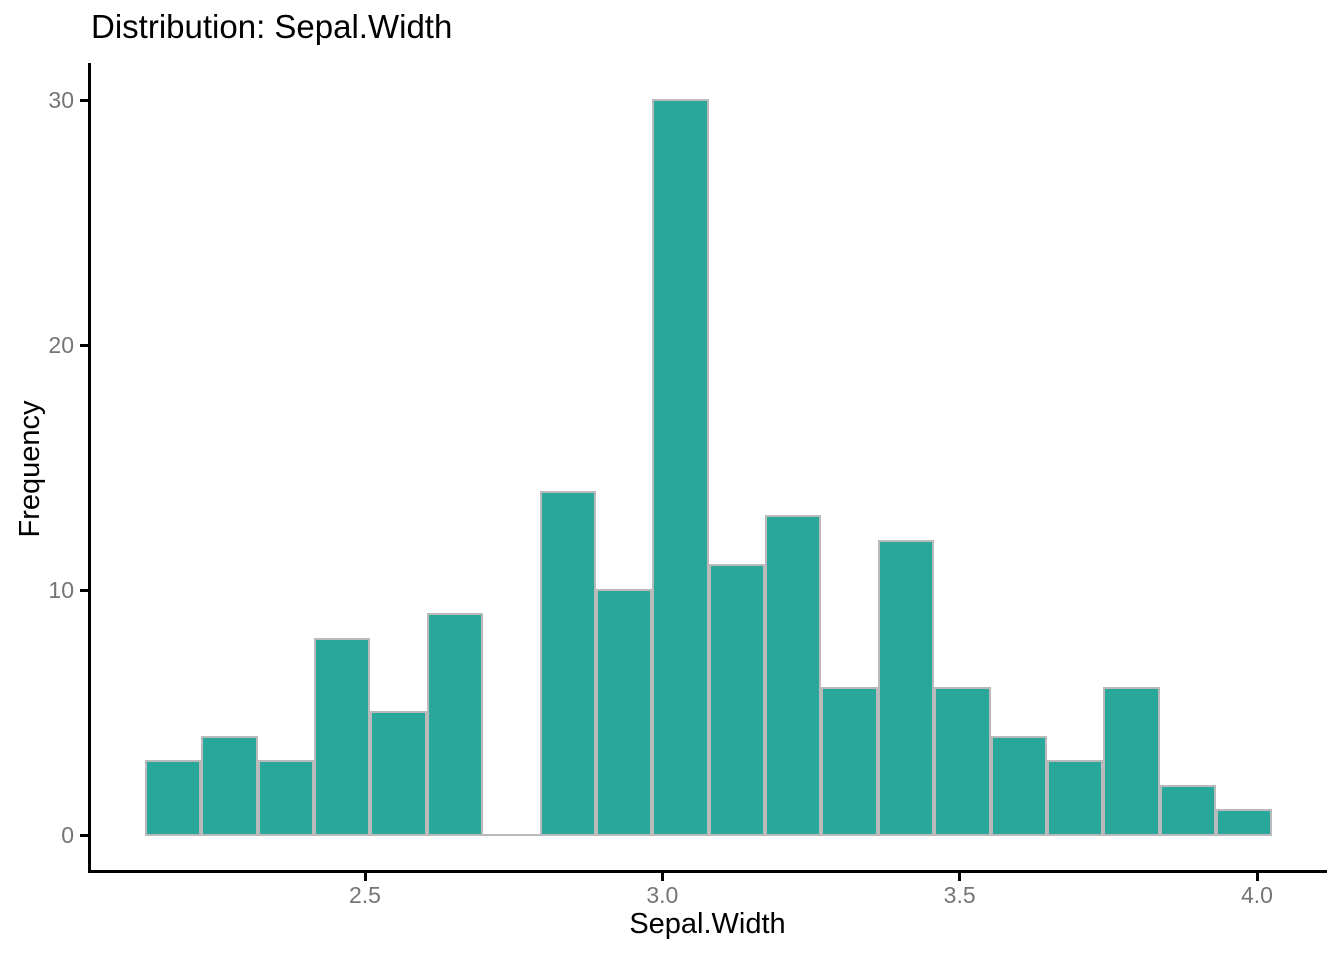  Describe the element at coordinates (89, 468) in the screenshot. I see `y-axis-line` at that location.